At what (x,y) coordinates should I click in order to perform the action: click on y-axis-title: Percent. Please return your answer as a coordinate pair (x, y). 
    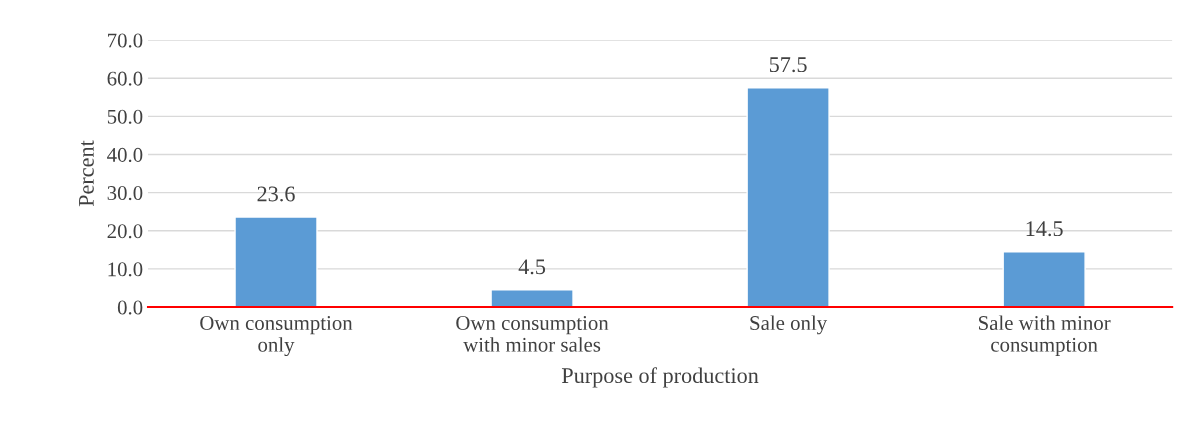
    Looking at the image, I should click on (86, 173).